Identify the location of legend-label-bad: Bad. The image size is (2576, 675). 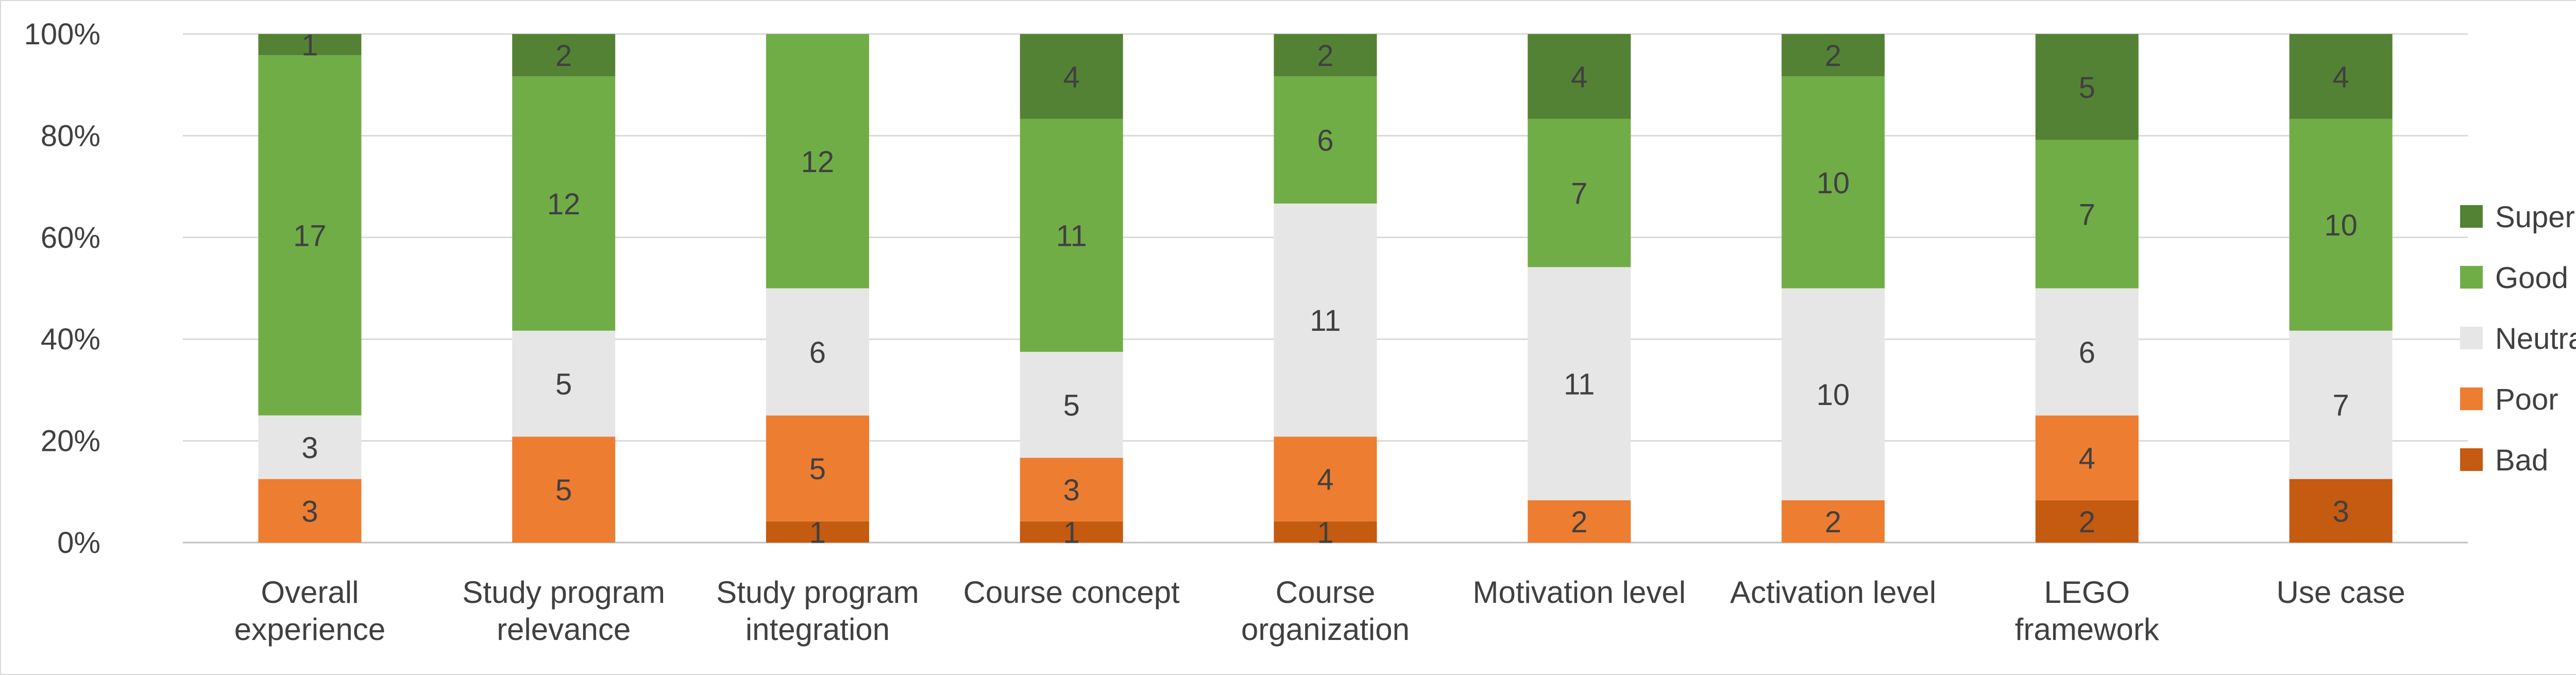
(2521, 460).